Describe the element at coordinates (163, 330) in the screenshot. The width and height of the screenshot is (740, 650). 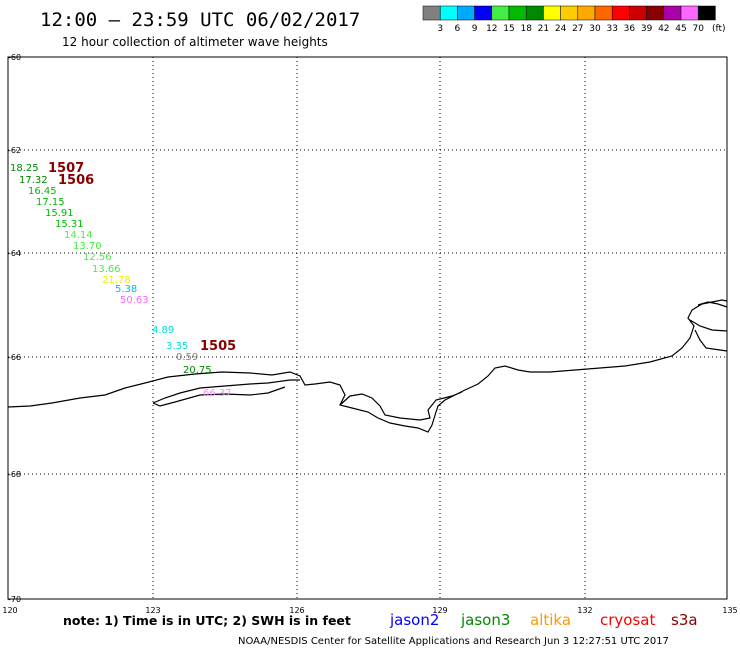
I see `observation-value: 4.89` at that location.